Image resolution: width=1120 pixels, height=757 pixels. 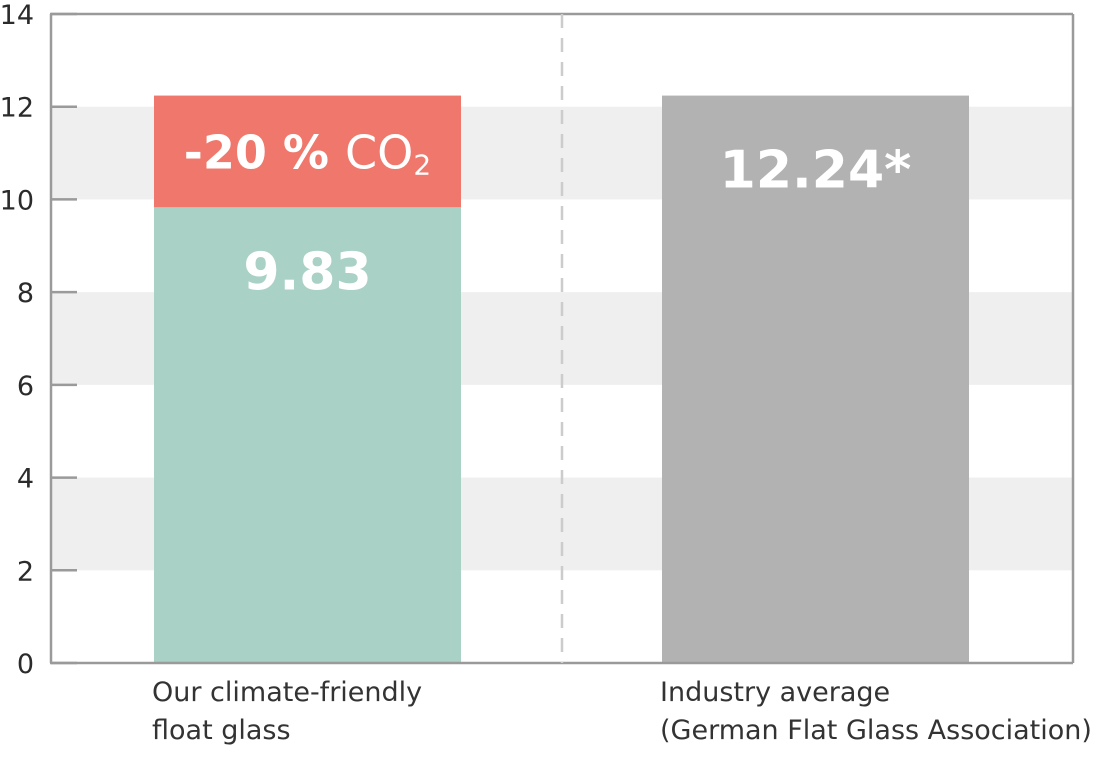 What do you see at coordinates (17, 108) in the screenshot?
I see `y-tick-label: 12` at bounding box center [17, 108].